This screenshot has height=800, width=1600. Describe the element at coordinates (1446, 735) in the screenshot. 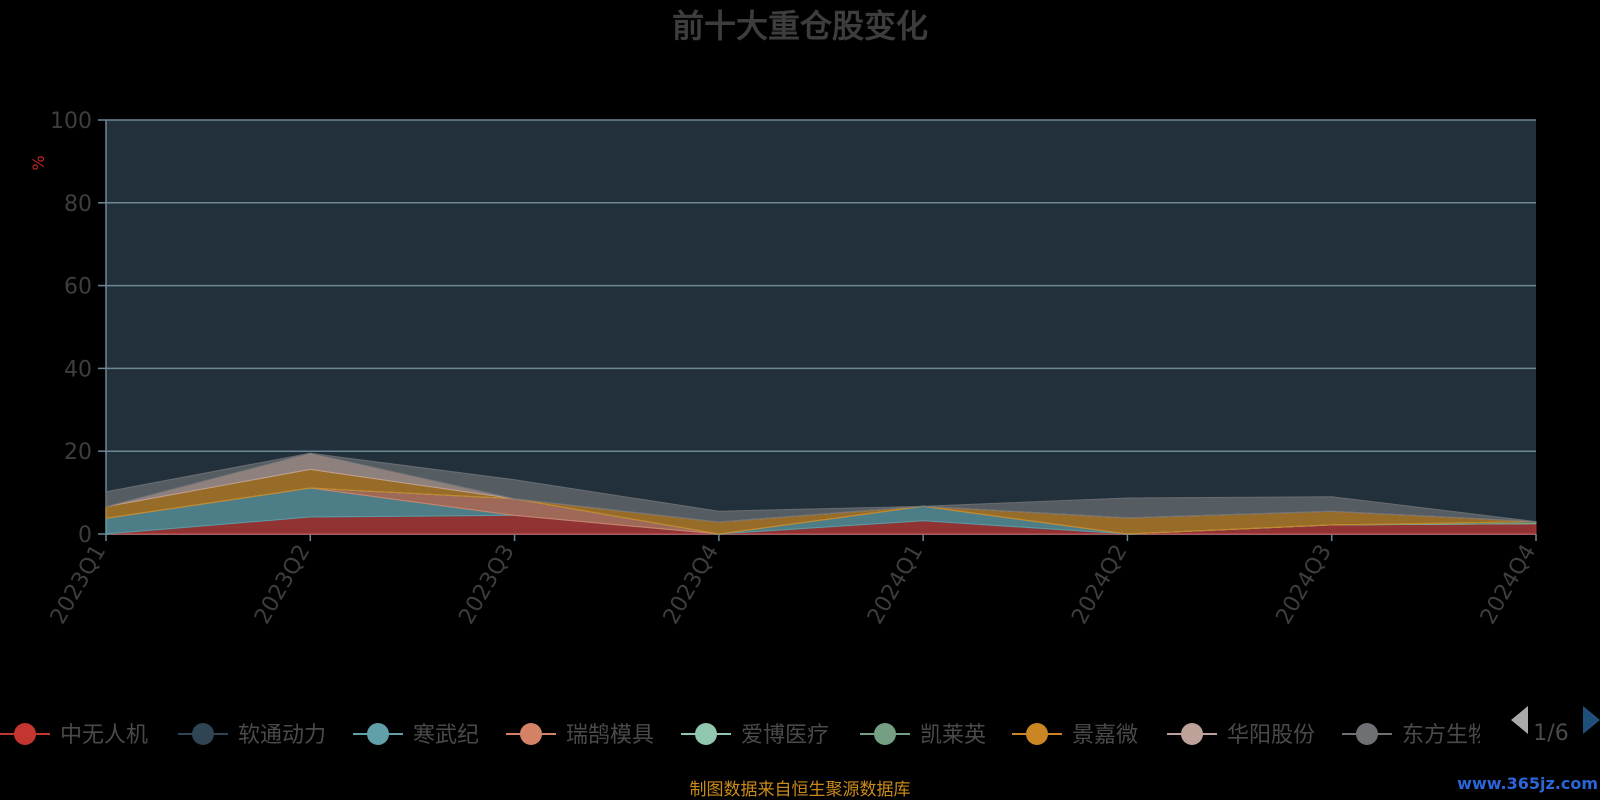

I see `legend-label: 东方生物` at that location.